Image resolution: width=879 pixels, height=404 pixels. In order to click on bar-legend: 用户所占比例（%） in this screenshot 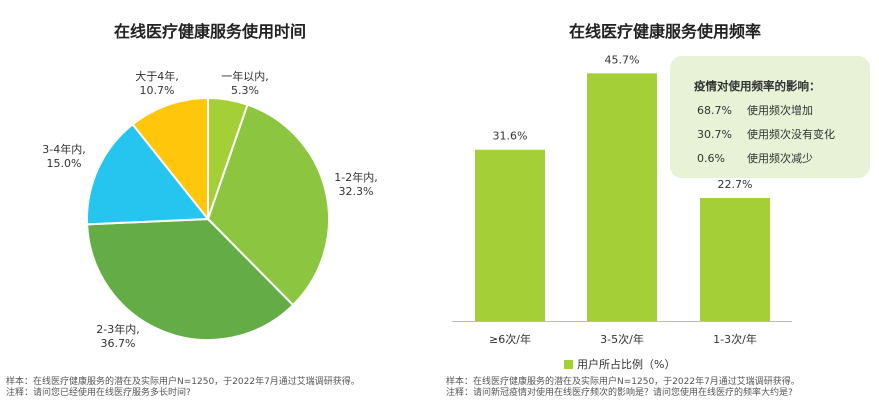, I will do `click(619, 364)`.